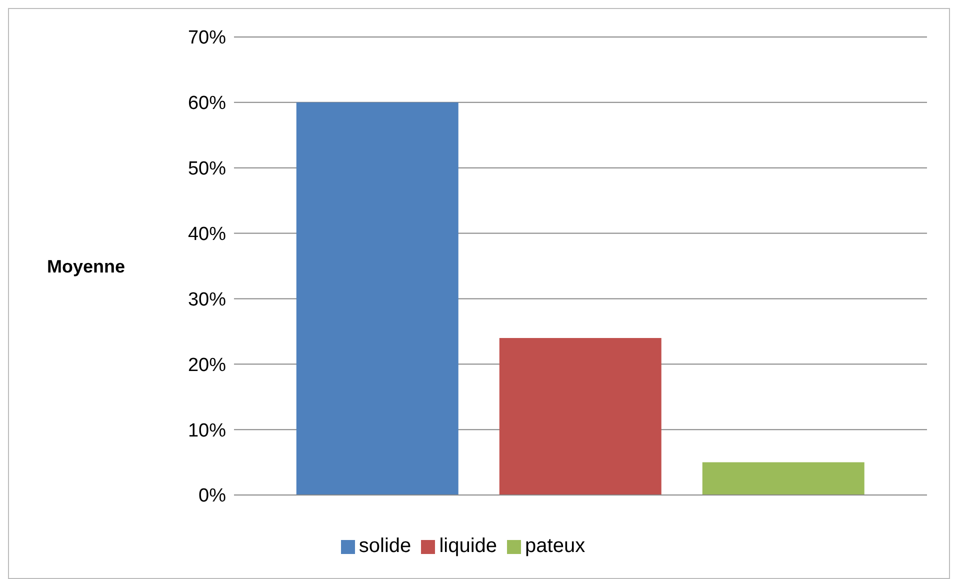 The image size is (960, 579). I want to click on y-tick-label: 20%, so click(207, 365).